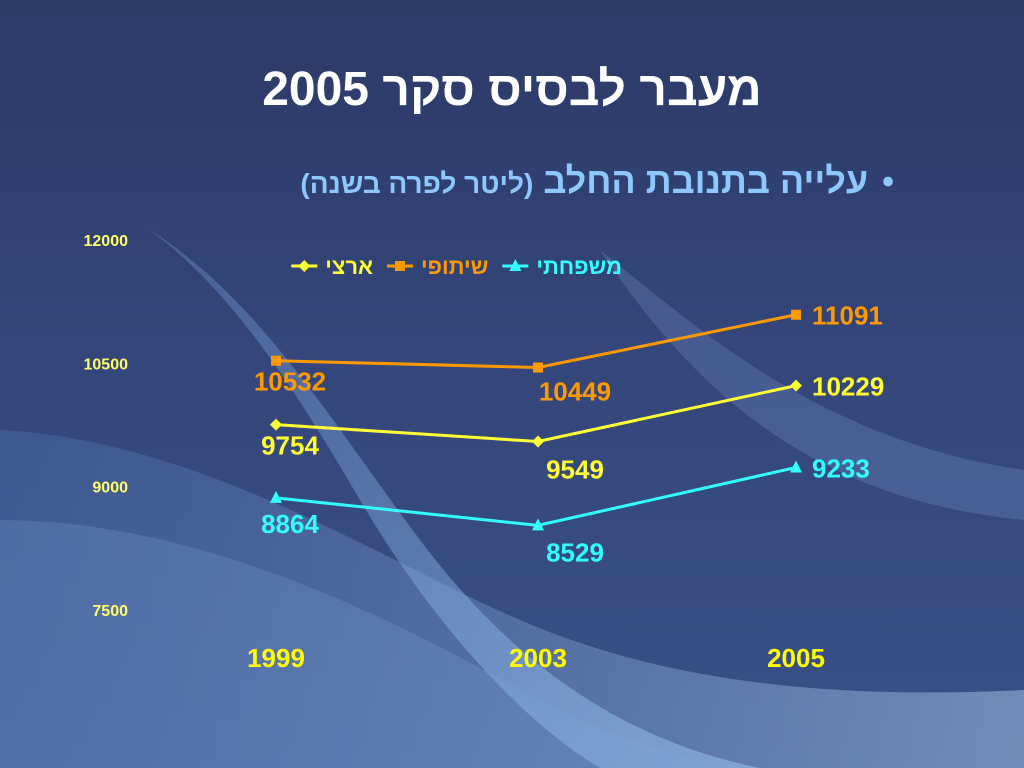 The width and height of the screenshot is (1024, 768). What do you see at coordinates (106, 241) in the screenshot?
I see `y-tick-label: 12000` at bounding box center [106, 241].